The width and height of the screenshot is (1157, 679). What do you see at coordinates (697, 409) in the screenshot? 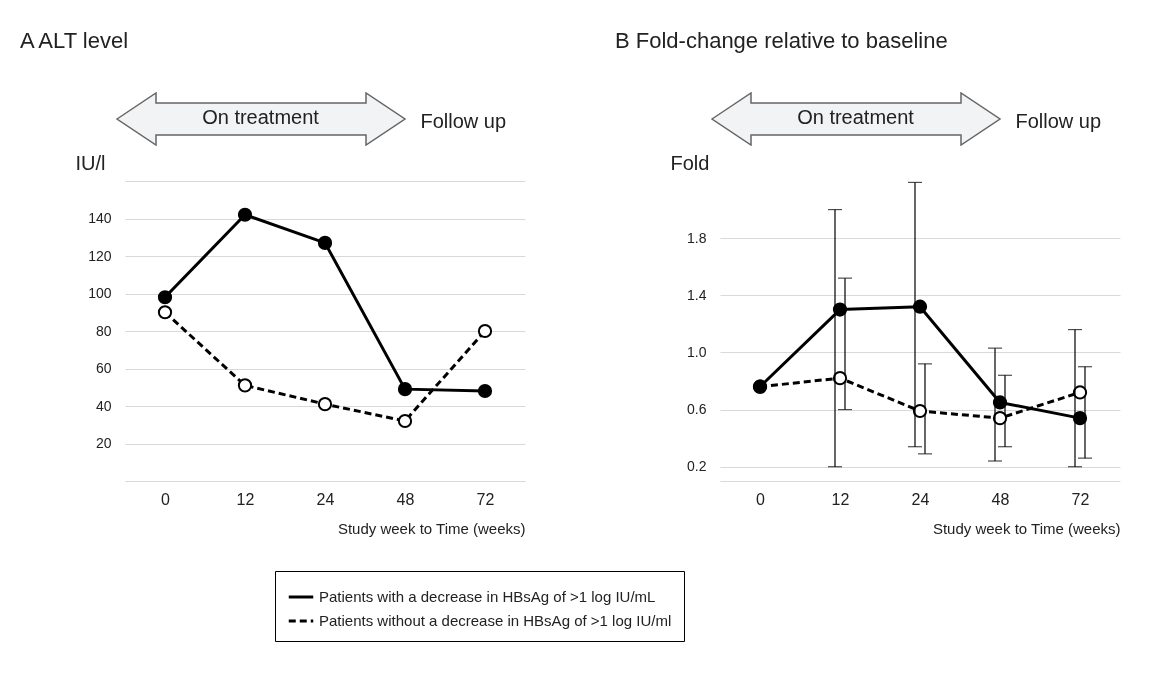
I see `y-tick-label: 0.6` at bounding box center [697, 409].